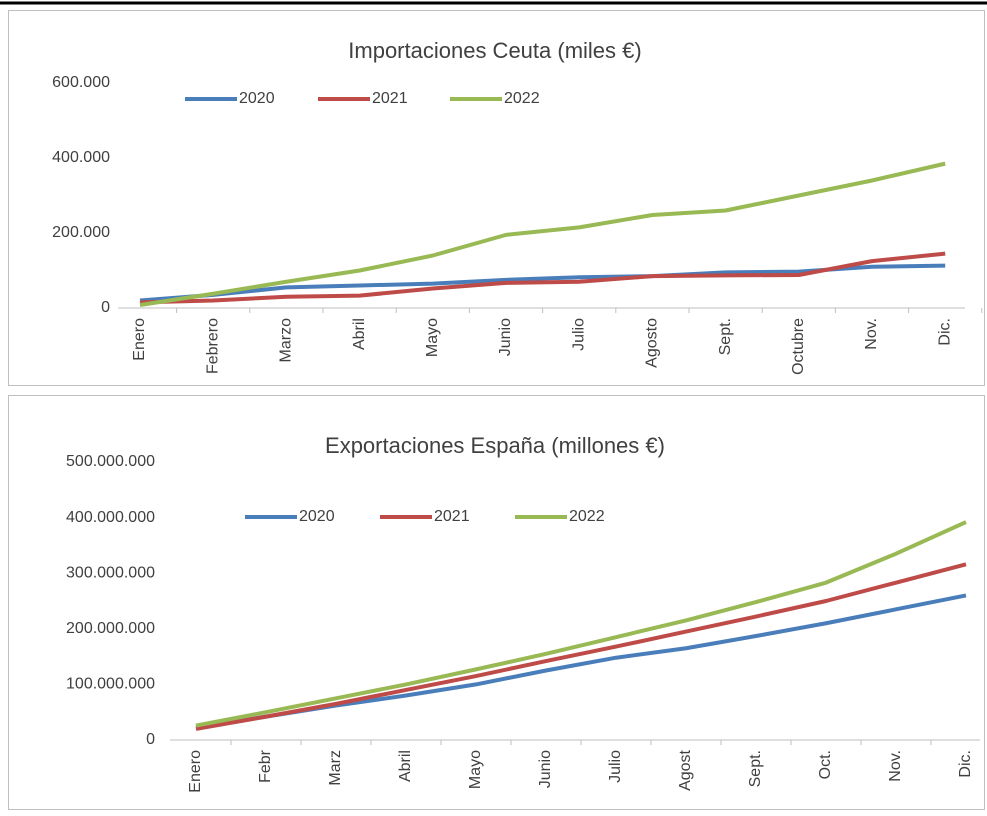 This screenshot has height=816, width=987. Describe the element at coordinates (798, 346) in the screenshot. I see `x-tick-label: Octubre` at that location.